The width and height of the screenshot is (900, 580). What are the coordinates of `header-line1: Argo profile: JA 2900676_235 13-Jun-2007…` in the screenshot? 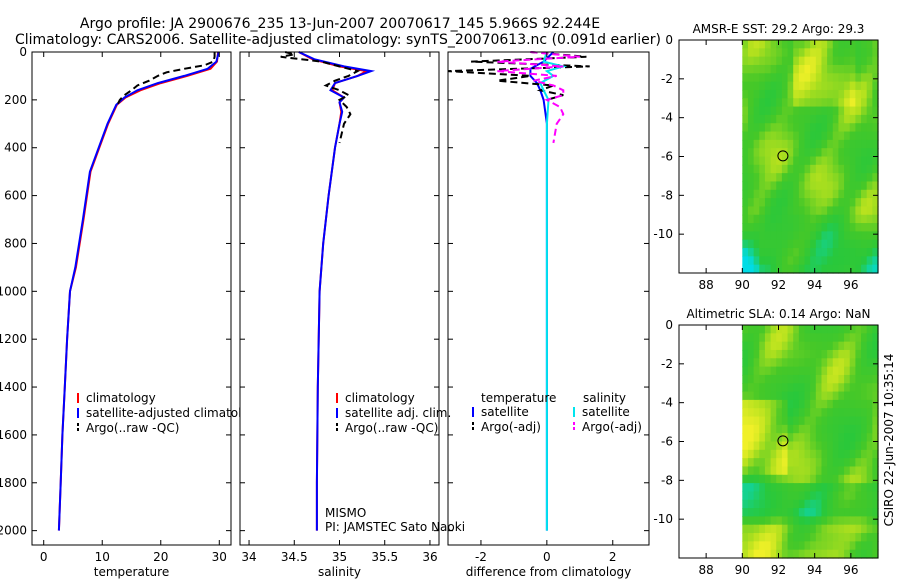 It's located at (340, 24).